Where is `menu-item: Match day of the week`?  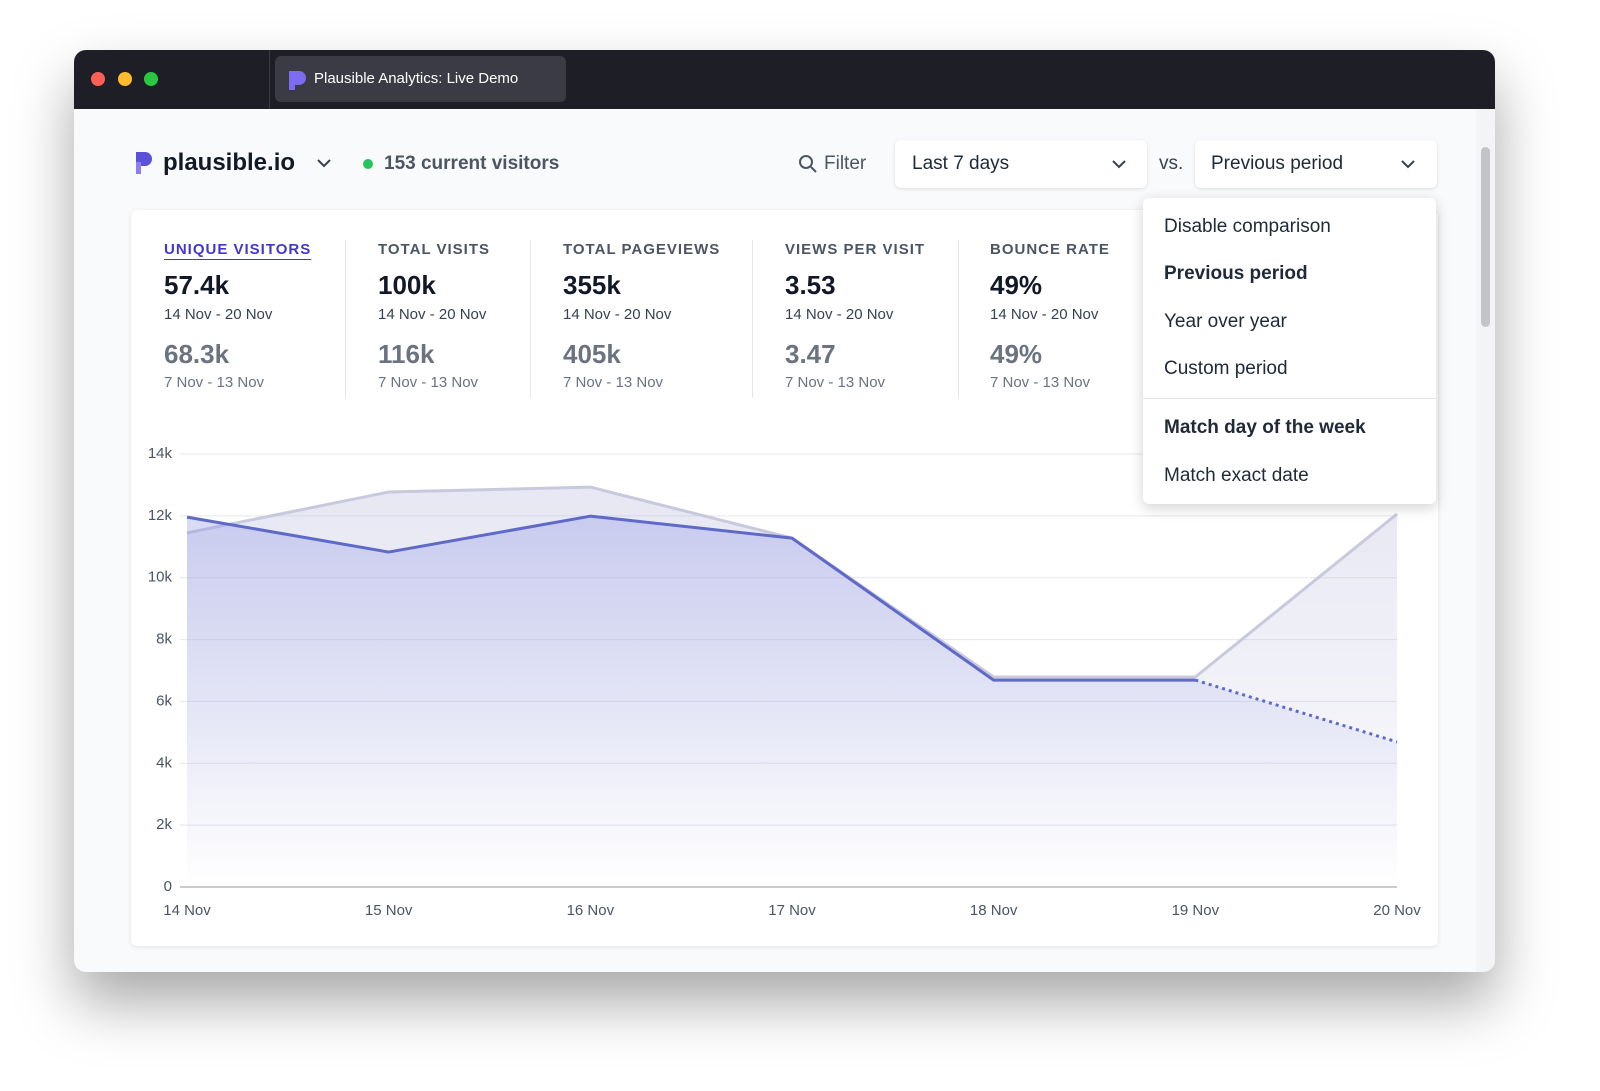
menu-item: Match day of the week is located at coordinates (1265, 427).